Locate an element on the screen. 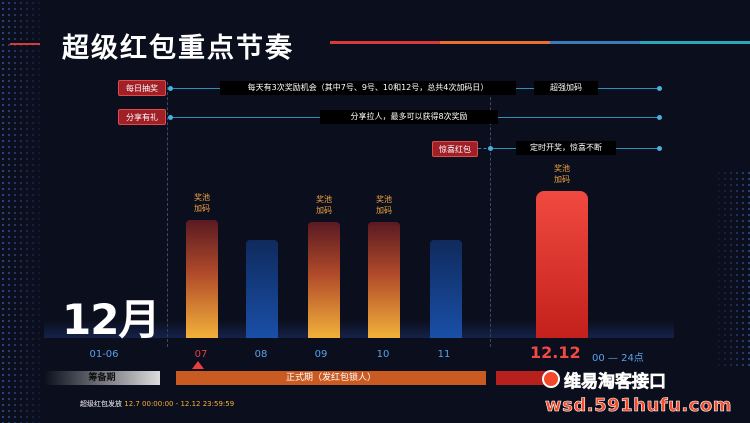 Image resolution: width=750 pixels, height=423 pixels. bar-label-07: 奖池 加码 is located at coordinates (202, 203).